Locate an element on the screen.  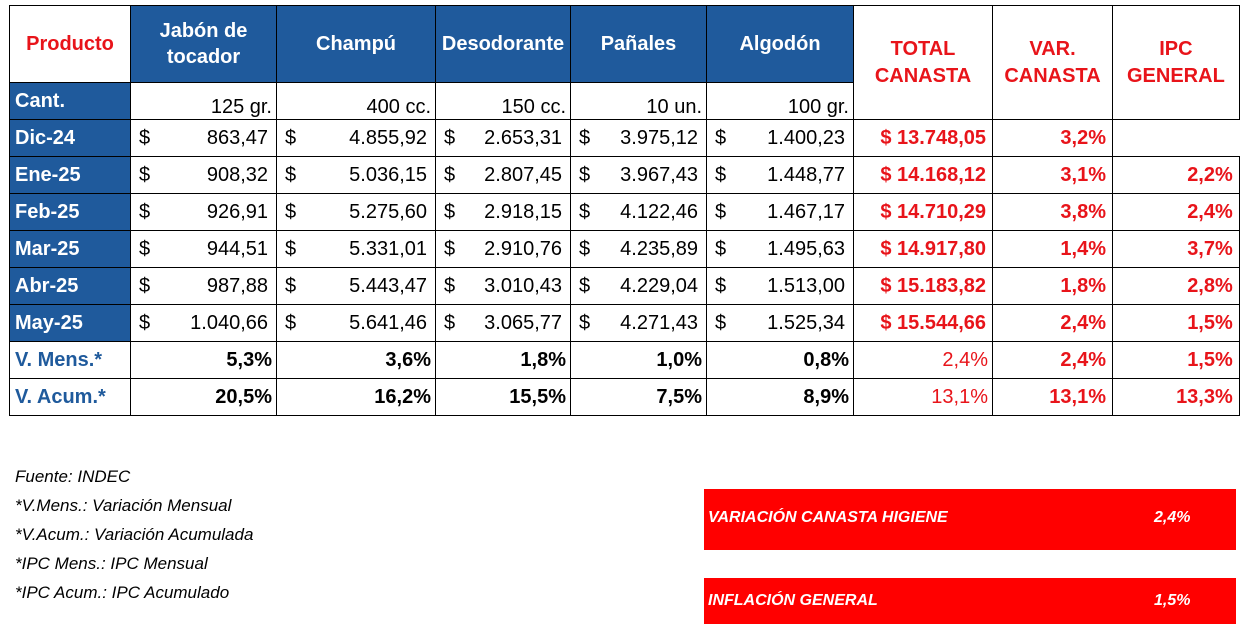
vacum-ipc: 13,3% is located at coordinates (1176, 397).